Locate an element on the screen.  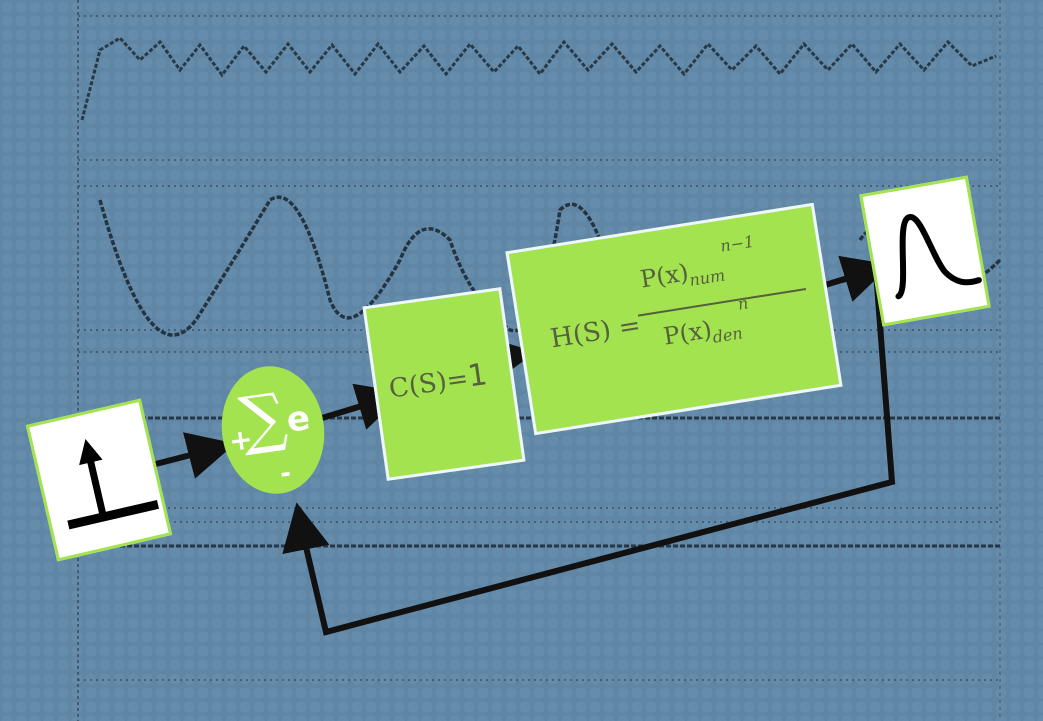
controller-label: C(S)=1 is located at coordinates (438, 381).